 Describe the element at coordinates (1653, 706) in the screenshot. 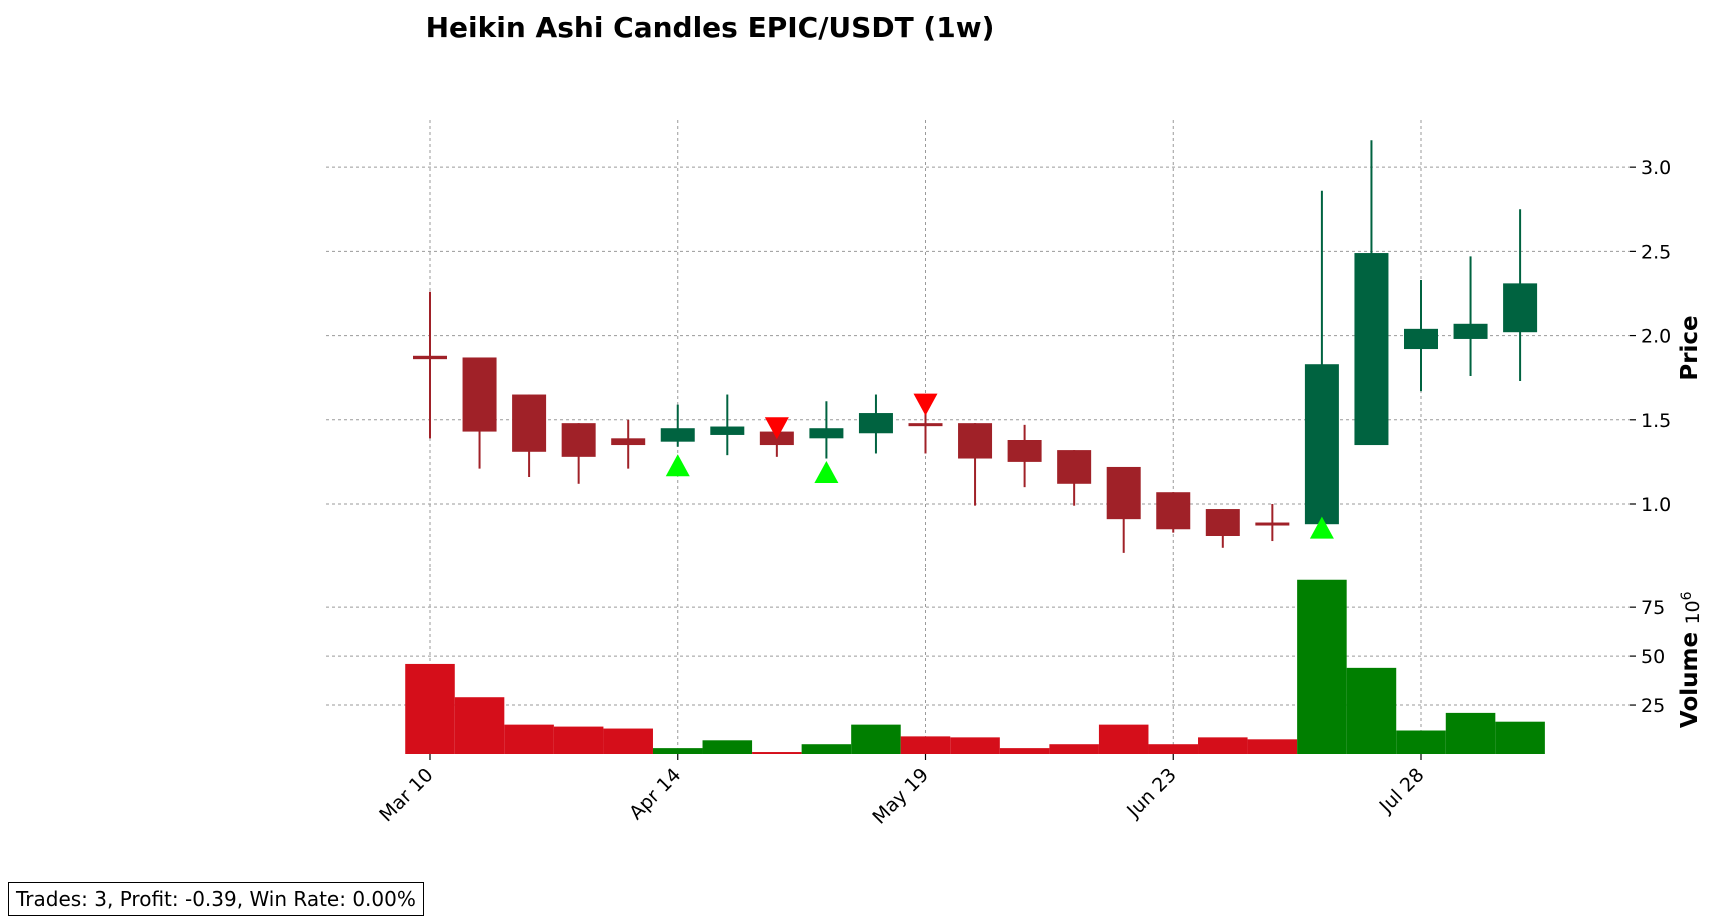

I see `volume-tick-label: 25` at that location.